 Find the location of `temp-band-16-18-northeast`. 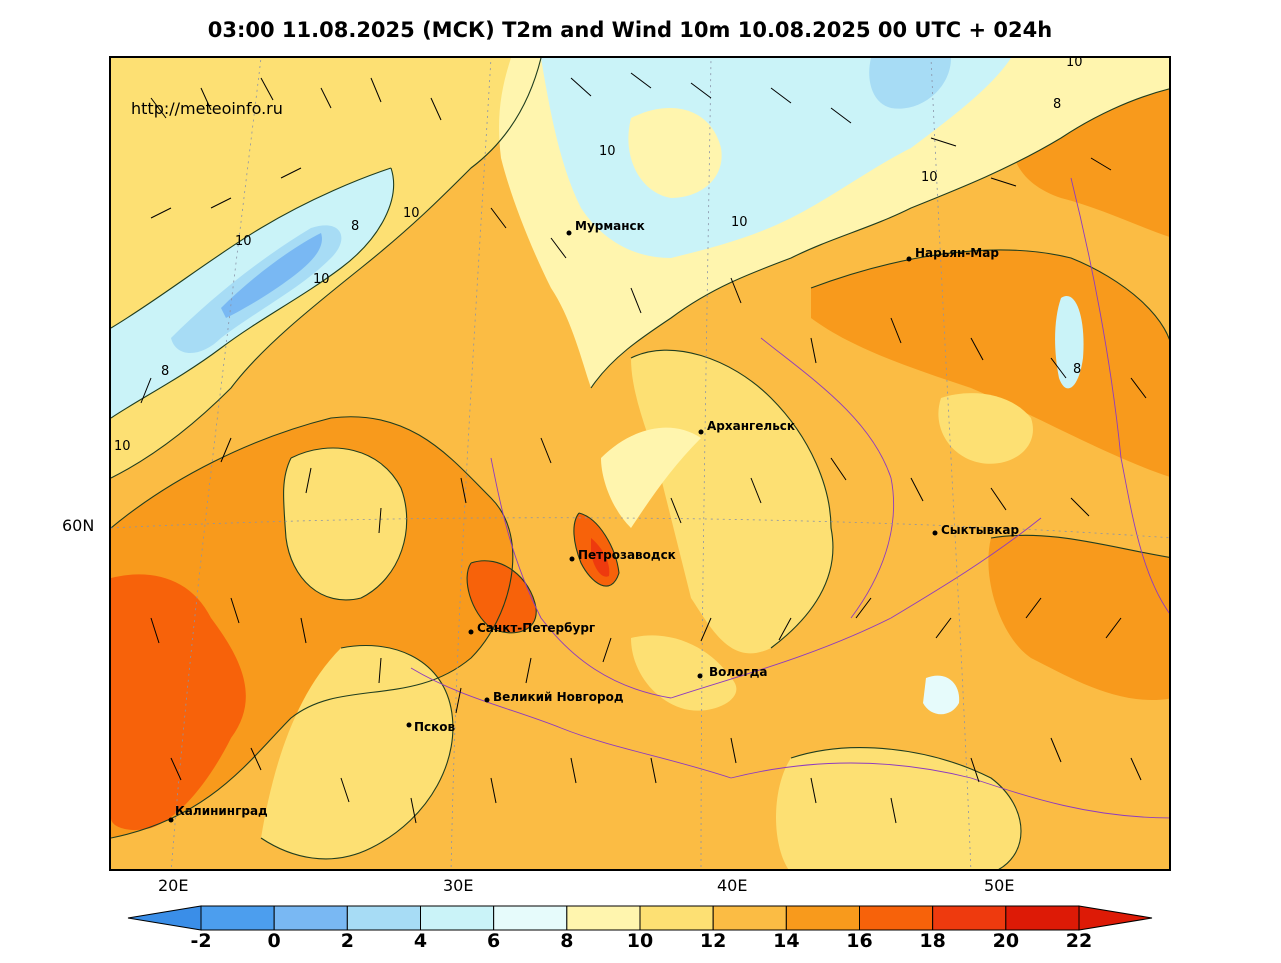

temp-band-16-18-northeast is located at coordinates (990, 363).